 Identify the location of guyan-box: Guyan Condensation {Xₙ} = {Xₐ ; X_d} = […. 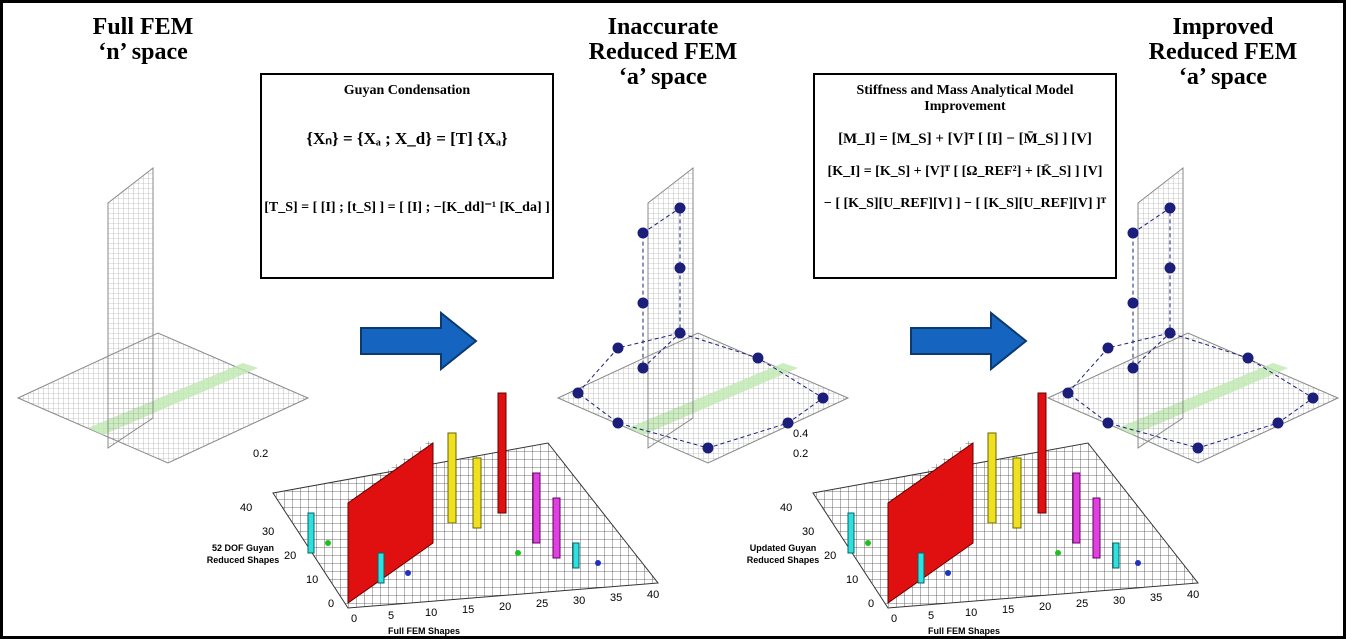
(407, 176).